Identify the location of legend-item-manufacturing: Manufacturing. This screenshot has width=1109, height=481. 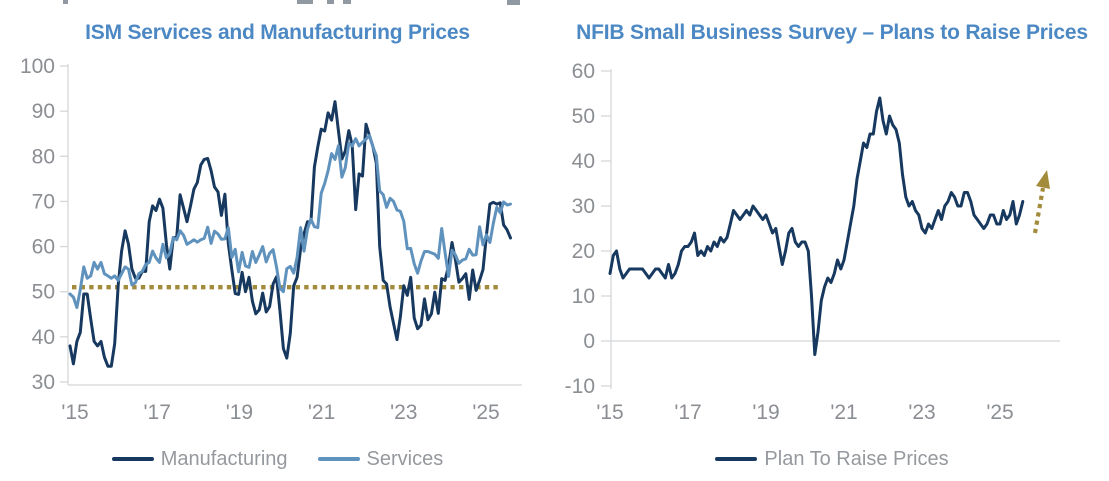
(199, 459).